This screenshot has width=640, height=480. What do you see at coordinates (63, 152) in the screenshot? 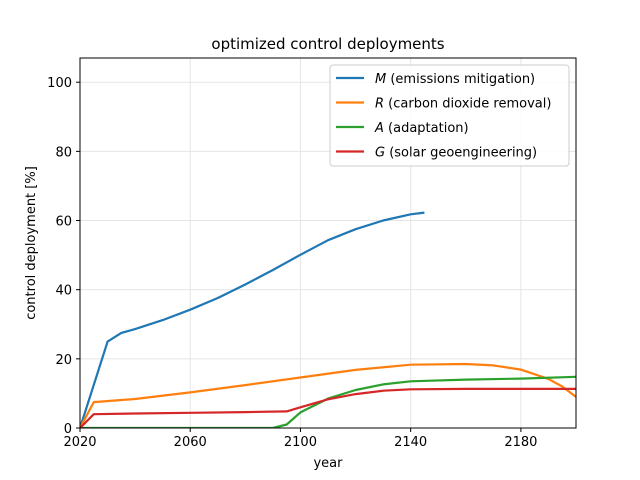
I see `y-tick-label: 80` at bounding box center [63, 152].